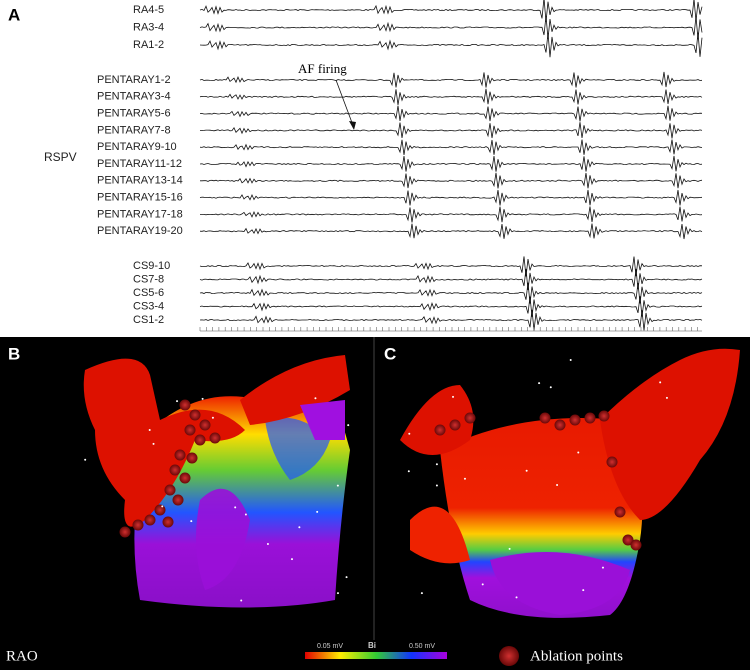  What do you see at coordinates (372, 645) in the screenshot?
I see `scale-name: Bi` at bounding box center [372, 645].